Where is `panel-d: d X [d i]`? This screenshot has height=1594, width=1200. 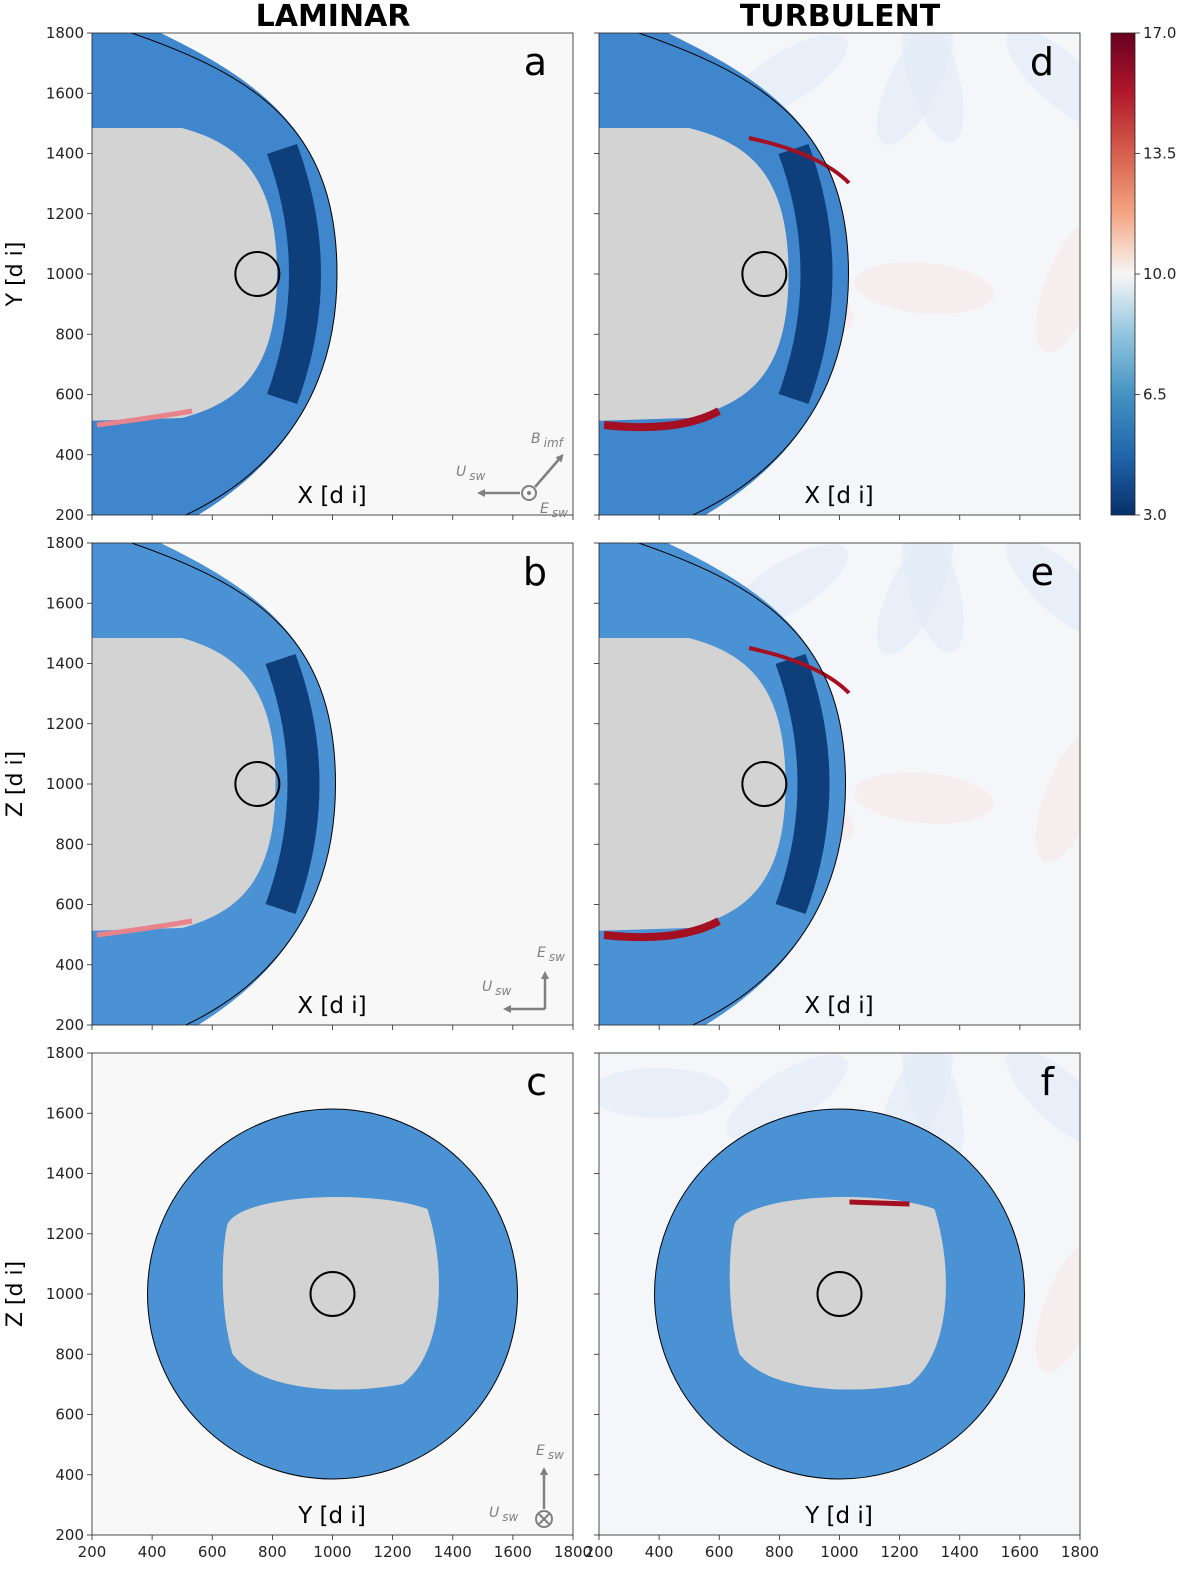 panel-d: d X [d i] is located at coordinates (837, 276).